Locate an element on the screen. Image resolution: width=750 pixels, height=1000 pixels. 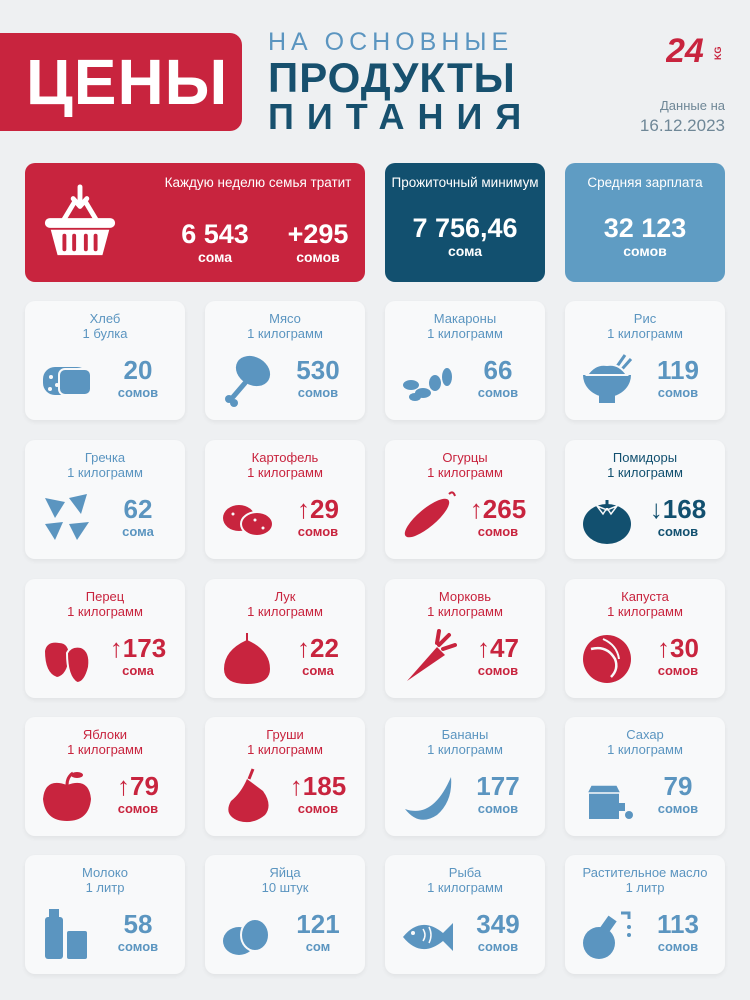
pasta-icon is located at coordinates (427, 384).